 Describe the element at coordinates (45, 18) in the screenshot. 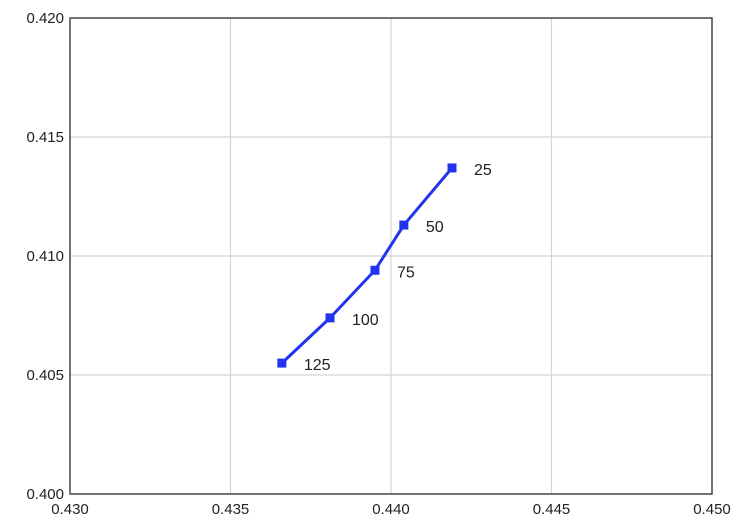

I see `y-tick-label: 0.420` at that location.